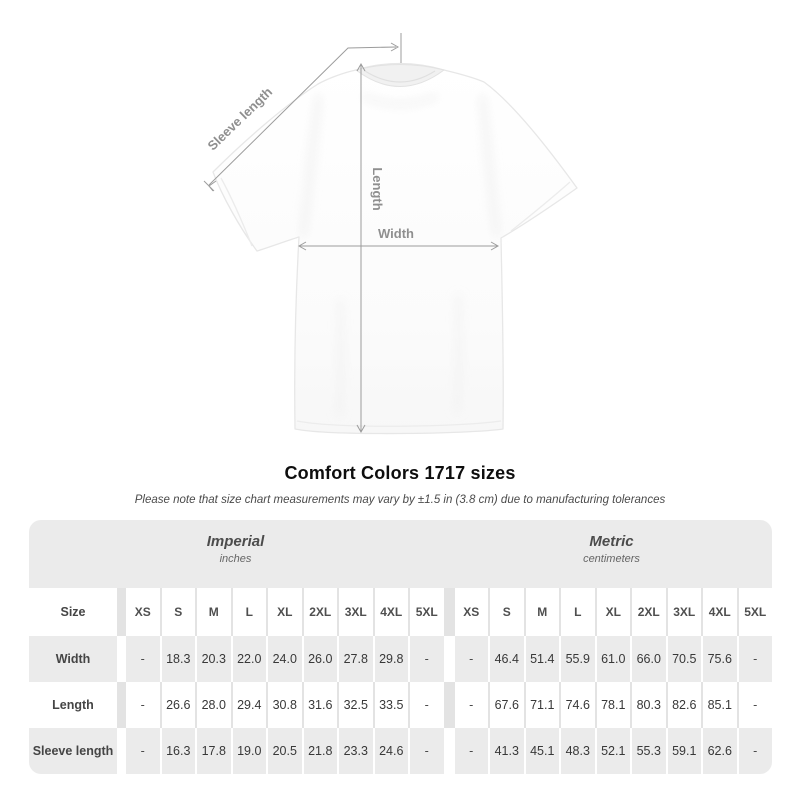  Describe the element at coordinates (720, 659) in the screenshot. I see `table-row-width-cell: 75.6` at that location.